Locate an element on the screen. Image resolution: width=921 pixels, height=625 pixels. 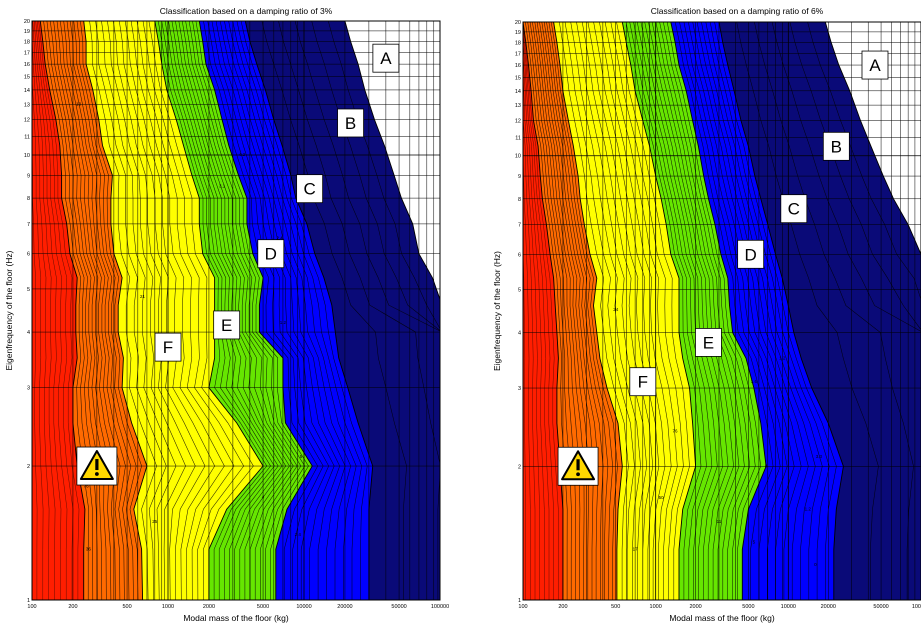
class-box-a is located at coordinates (875, 65).